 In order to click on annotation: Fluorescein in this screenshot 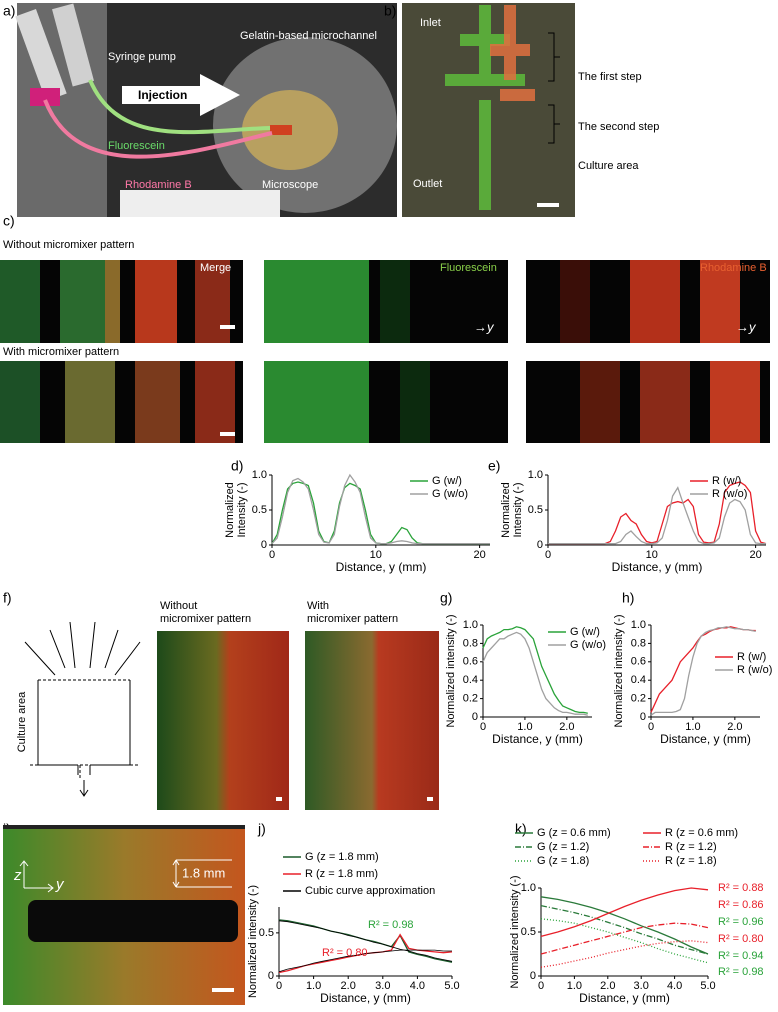, I will do `click(136, 146)`.